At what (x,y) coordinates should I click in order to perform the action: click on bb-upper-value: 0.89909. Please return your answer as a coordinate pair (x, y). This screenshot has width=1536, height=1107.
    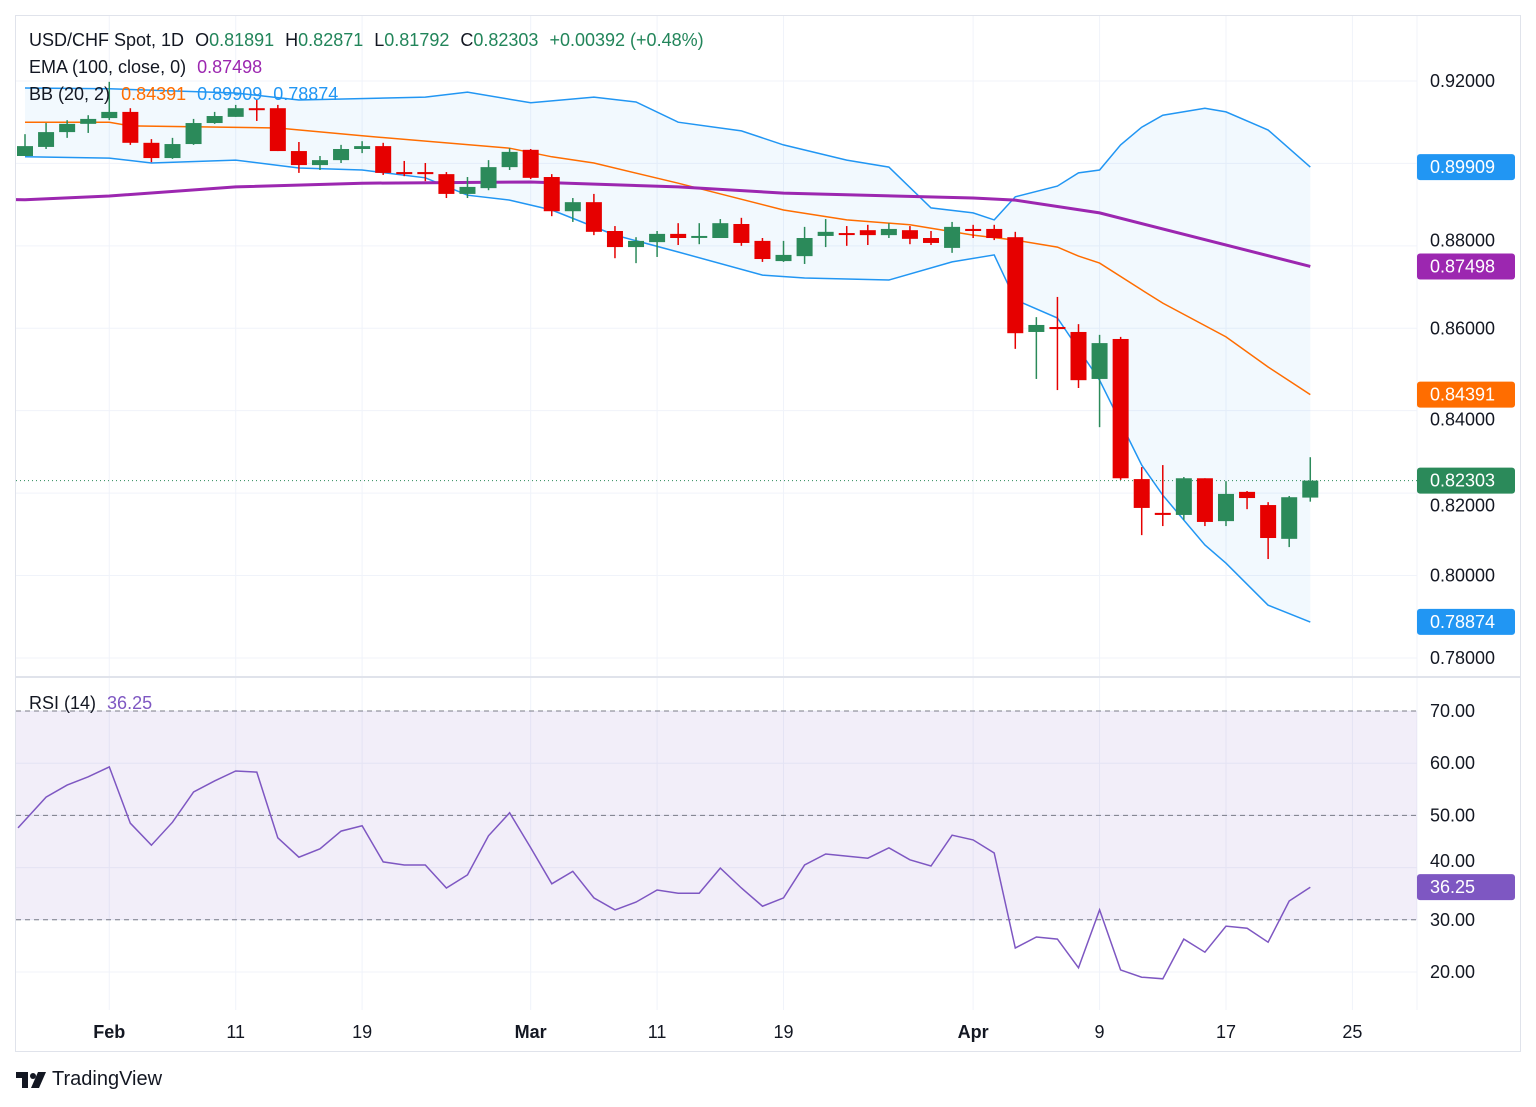
    Looking at the image, I should click on (230, 94).